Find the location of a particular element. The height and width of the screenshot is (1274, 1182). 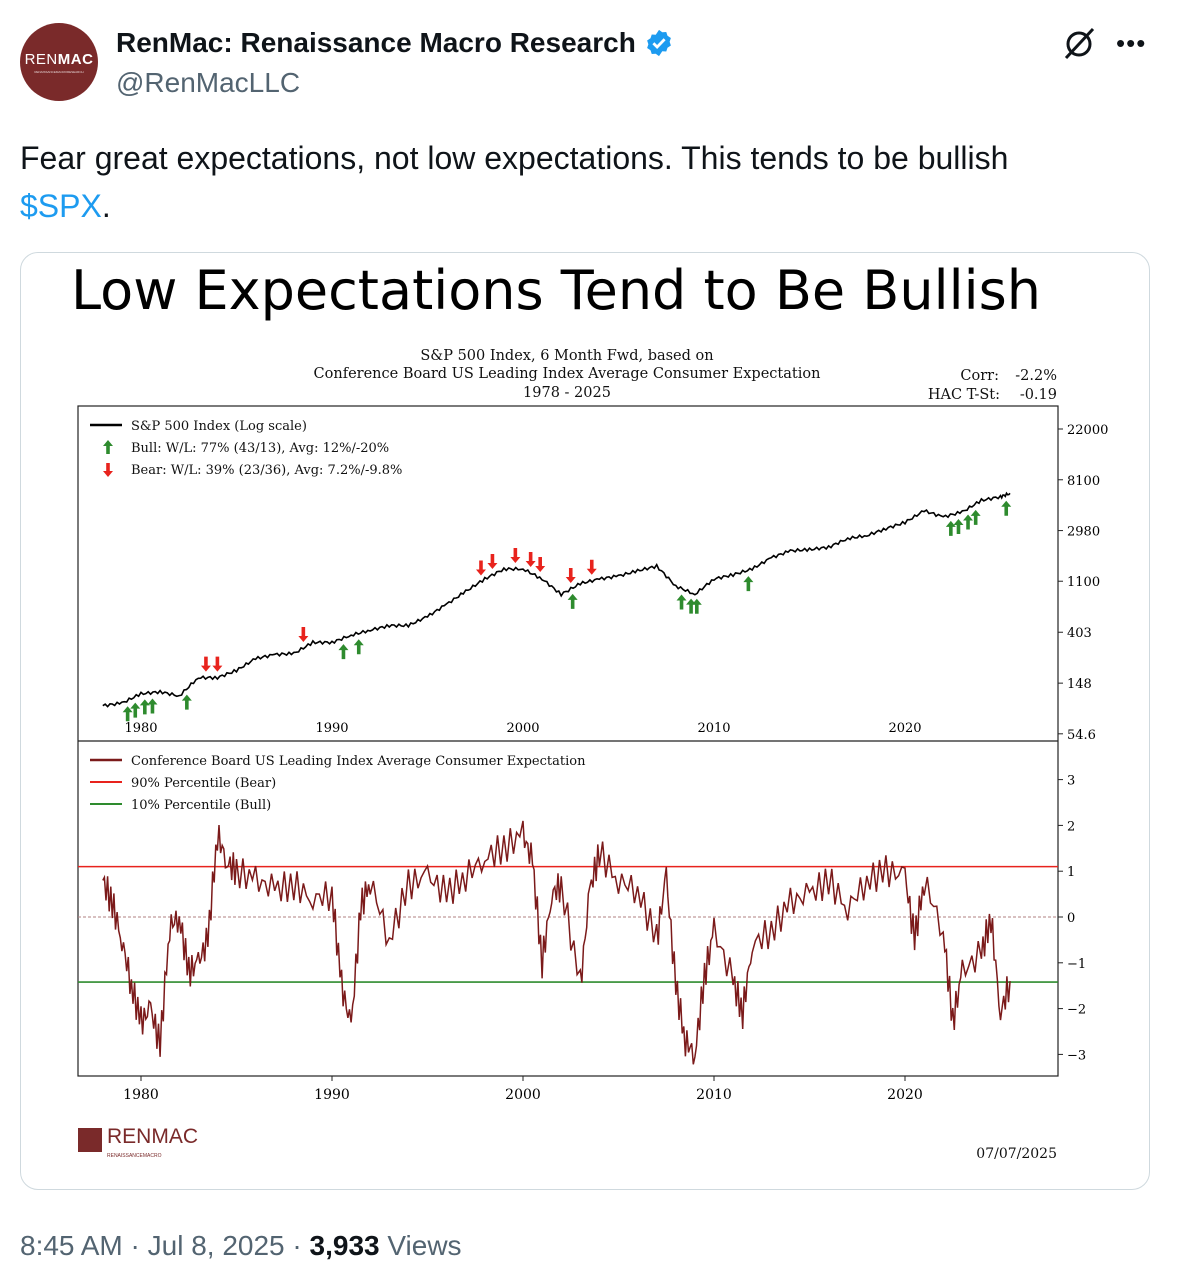

y-tick-label-bottom: 3 is located at coordinates (1071, 781).